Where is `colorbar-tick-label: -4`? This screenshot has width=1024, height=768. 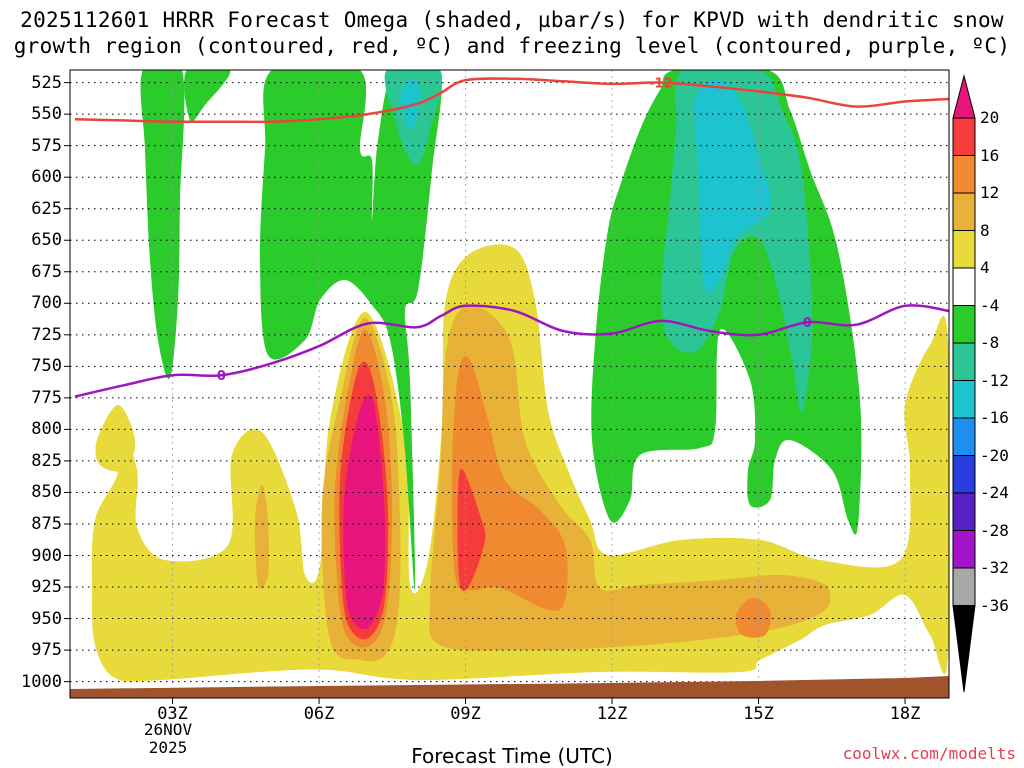 colorbar-tick-label: -4 is located at coordinates (990, 305).